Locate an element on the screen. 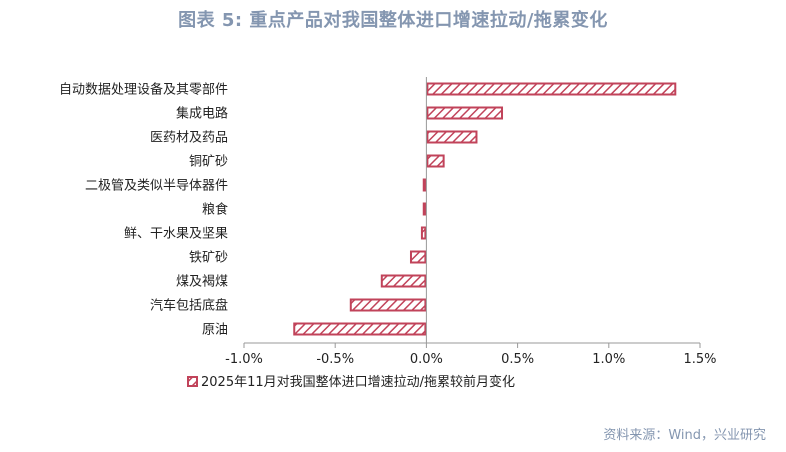 The image size is (786, 452). category-label-9: 汽车包括底盘 is located at coordinates (189, 306).